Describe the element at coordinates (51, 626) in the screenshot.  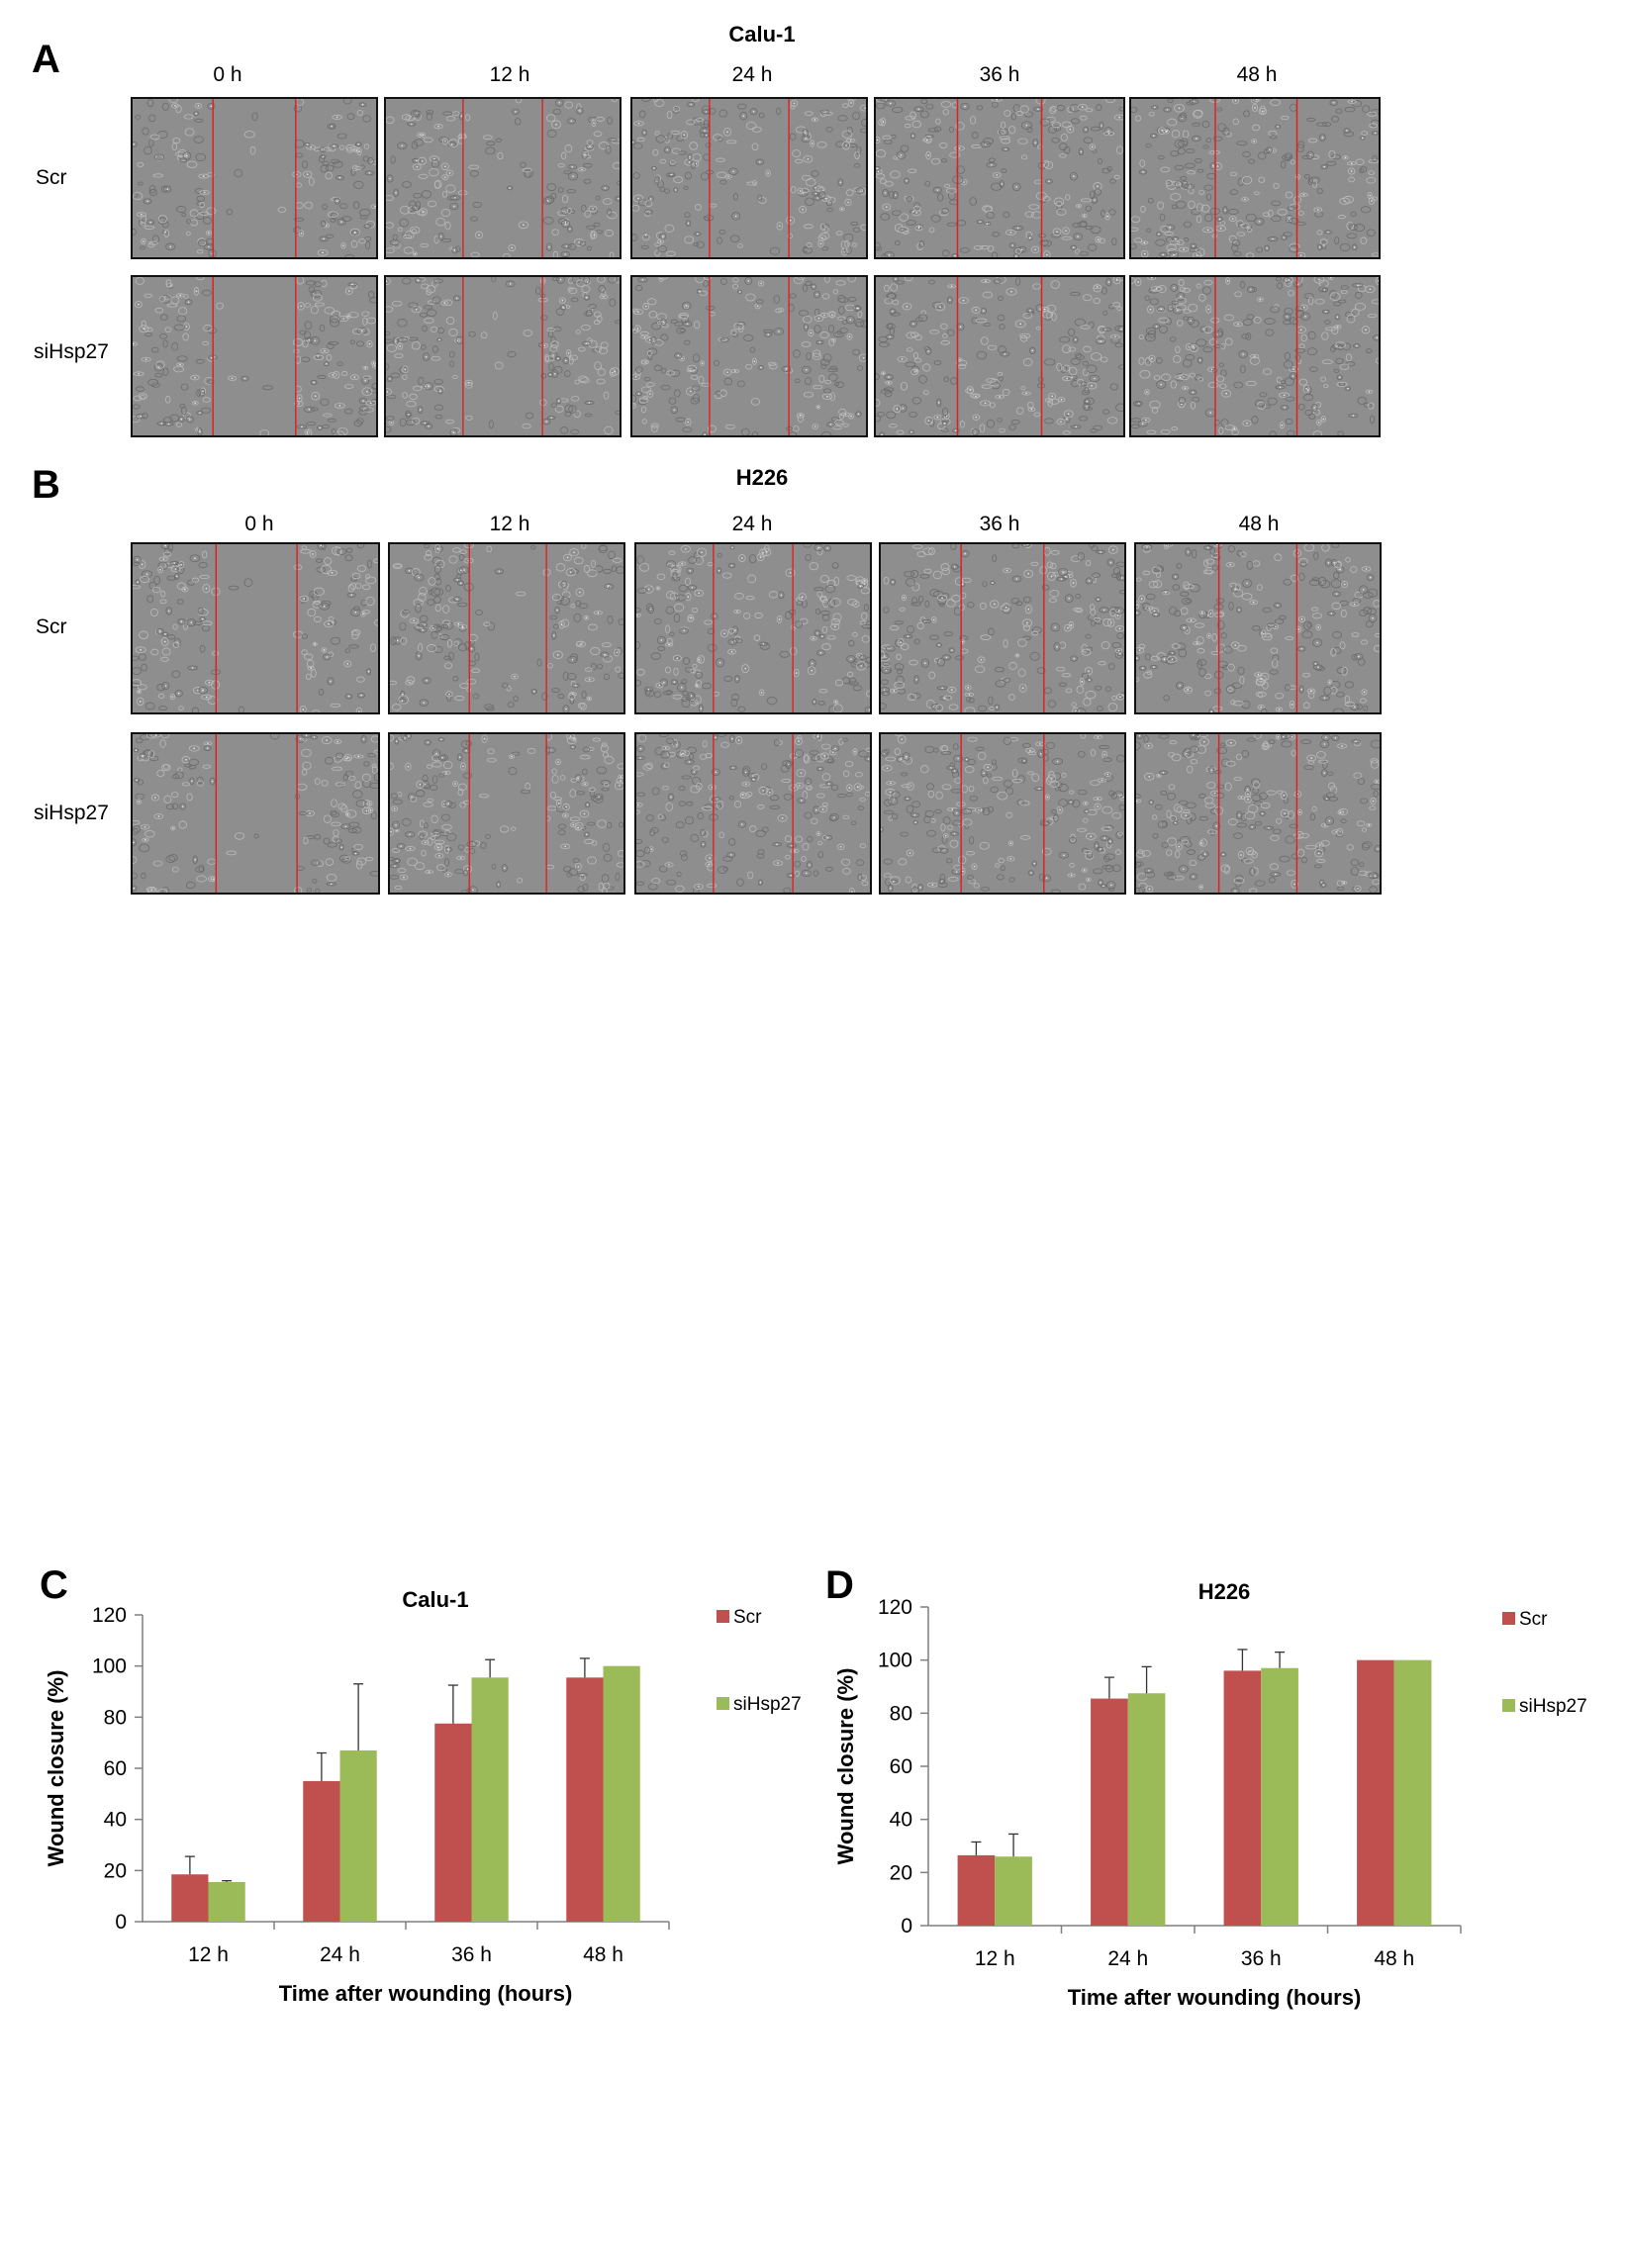
I see `panel-b-row-scr: Scr` at that location.